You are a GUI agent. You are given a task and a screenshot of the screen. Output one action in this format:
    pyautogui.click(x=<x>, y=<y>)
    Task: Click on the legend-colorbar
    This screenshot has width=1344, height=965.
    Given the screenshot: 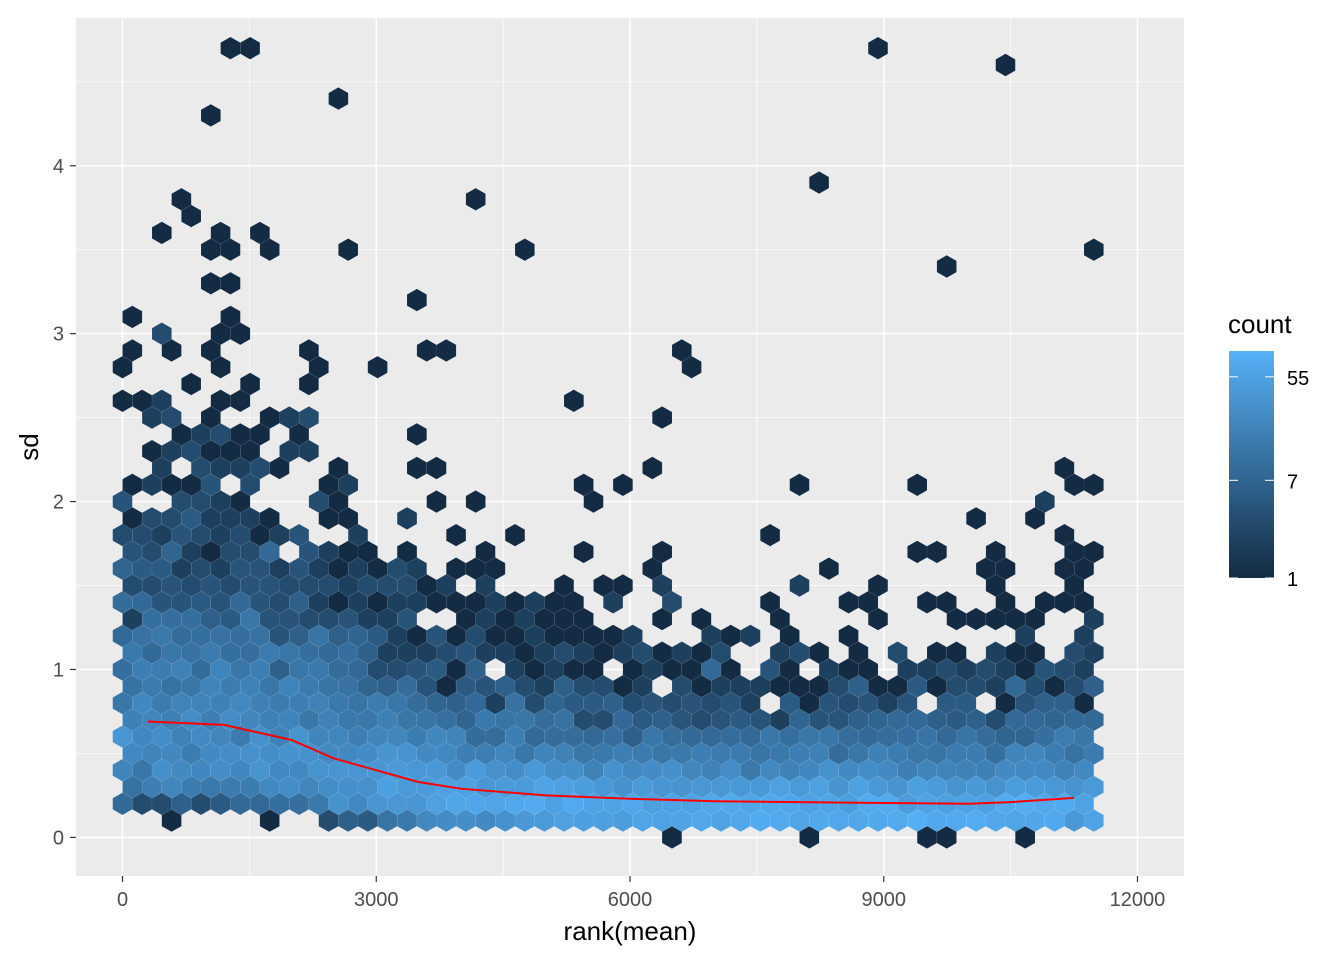 What is the action you would take?
    pyautogui.click(x=1251, y=464)
    